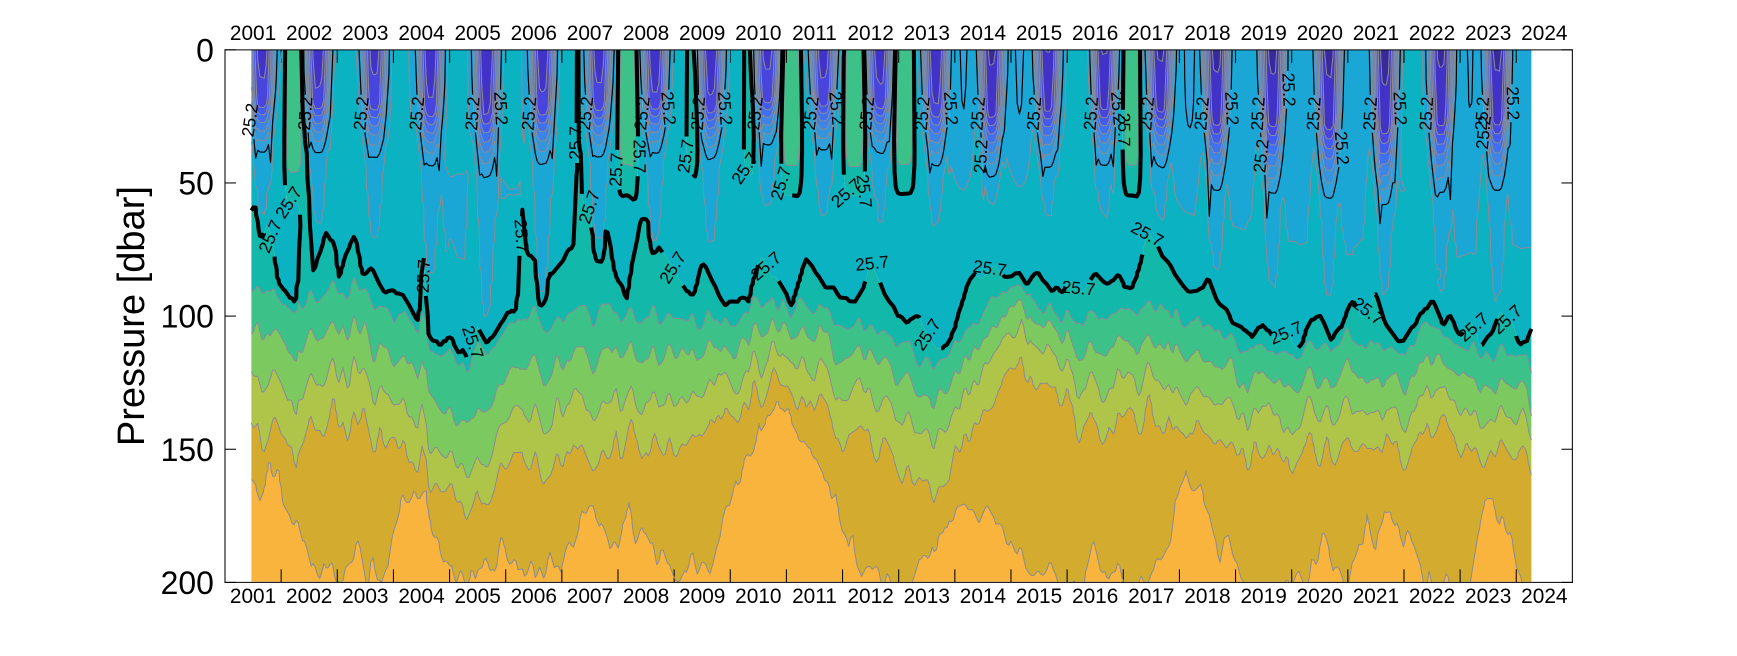  What do you see at coordinates (187, 583) in the screenshot?
I see `svg-text: 200` at bounding box center [187, 583].